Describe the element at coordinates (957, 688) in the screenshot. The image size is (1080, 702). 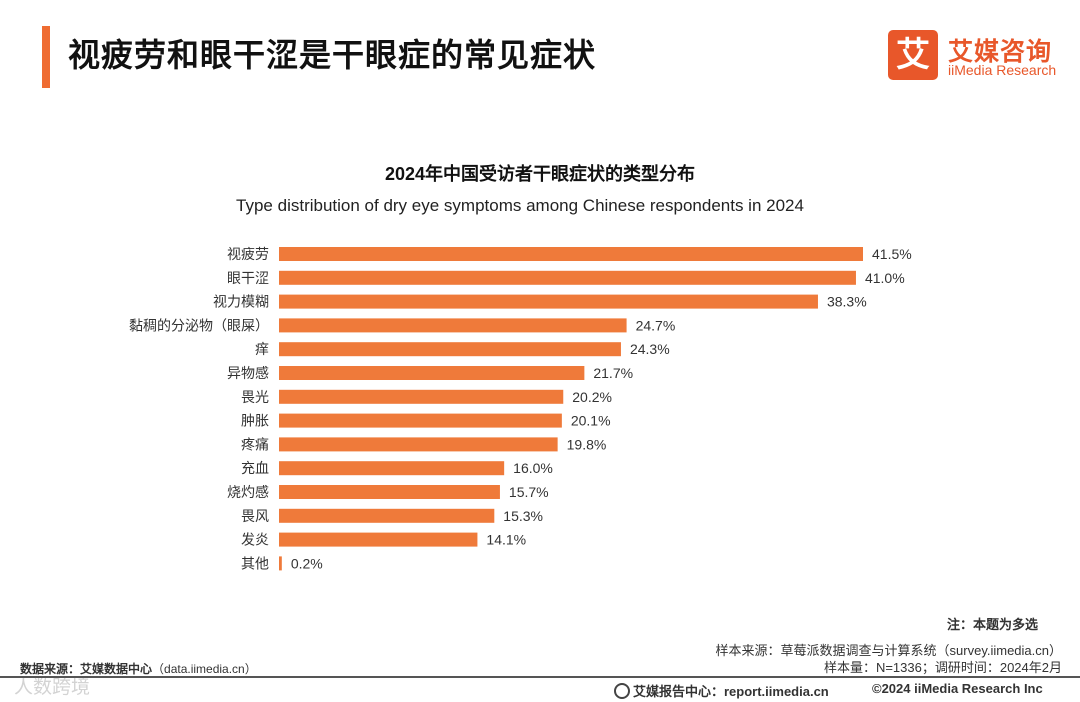
I see `copyright: ©2024 iiMedia Research Inc` at that location.